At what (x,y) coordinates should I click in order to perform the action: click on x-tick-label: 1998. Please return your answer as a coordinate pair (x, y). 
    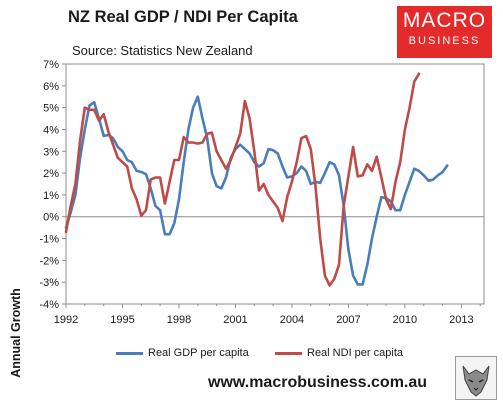
    Looking at the image, I should click on (179, 320).